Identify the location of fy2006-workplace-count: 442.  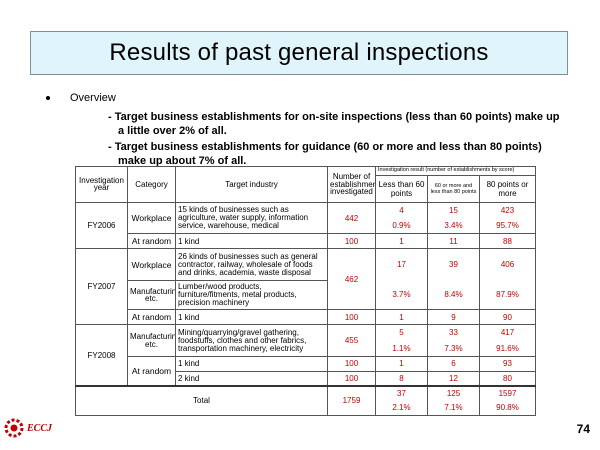
(351, 218).